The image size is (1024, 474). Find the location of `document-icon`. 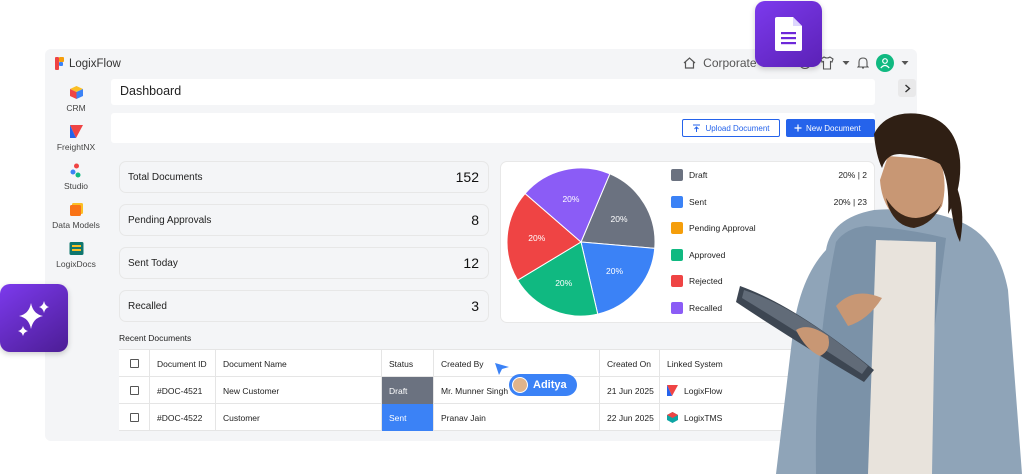

document-icon is located at coordinates (788, 34).